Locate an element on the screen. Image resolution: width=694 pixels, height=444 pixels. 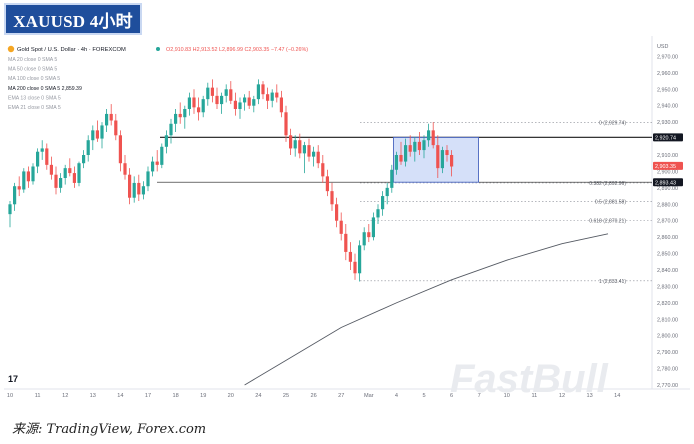
x-tick-label: 12 is located at coordinates (562, 396).